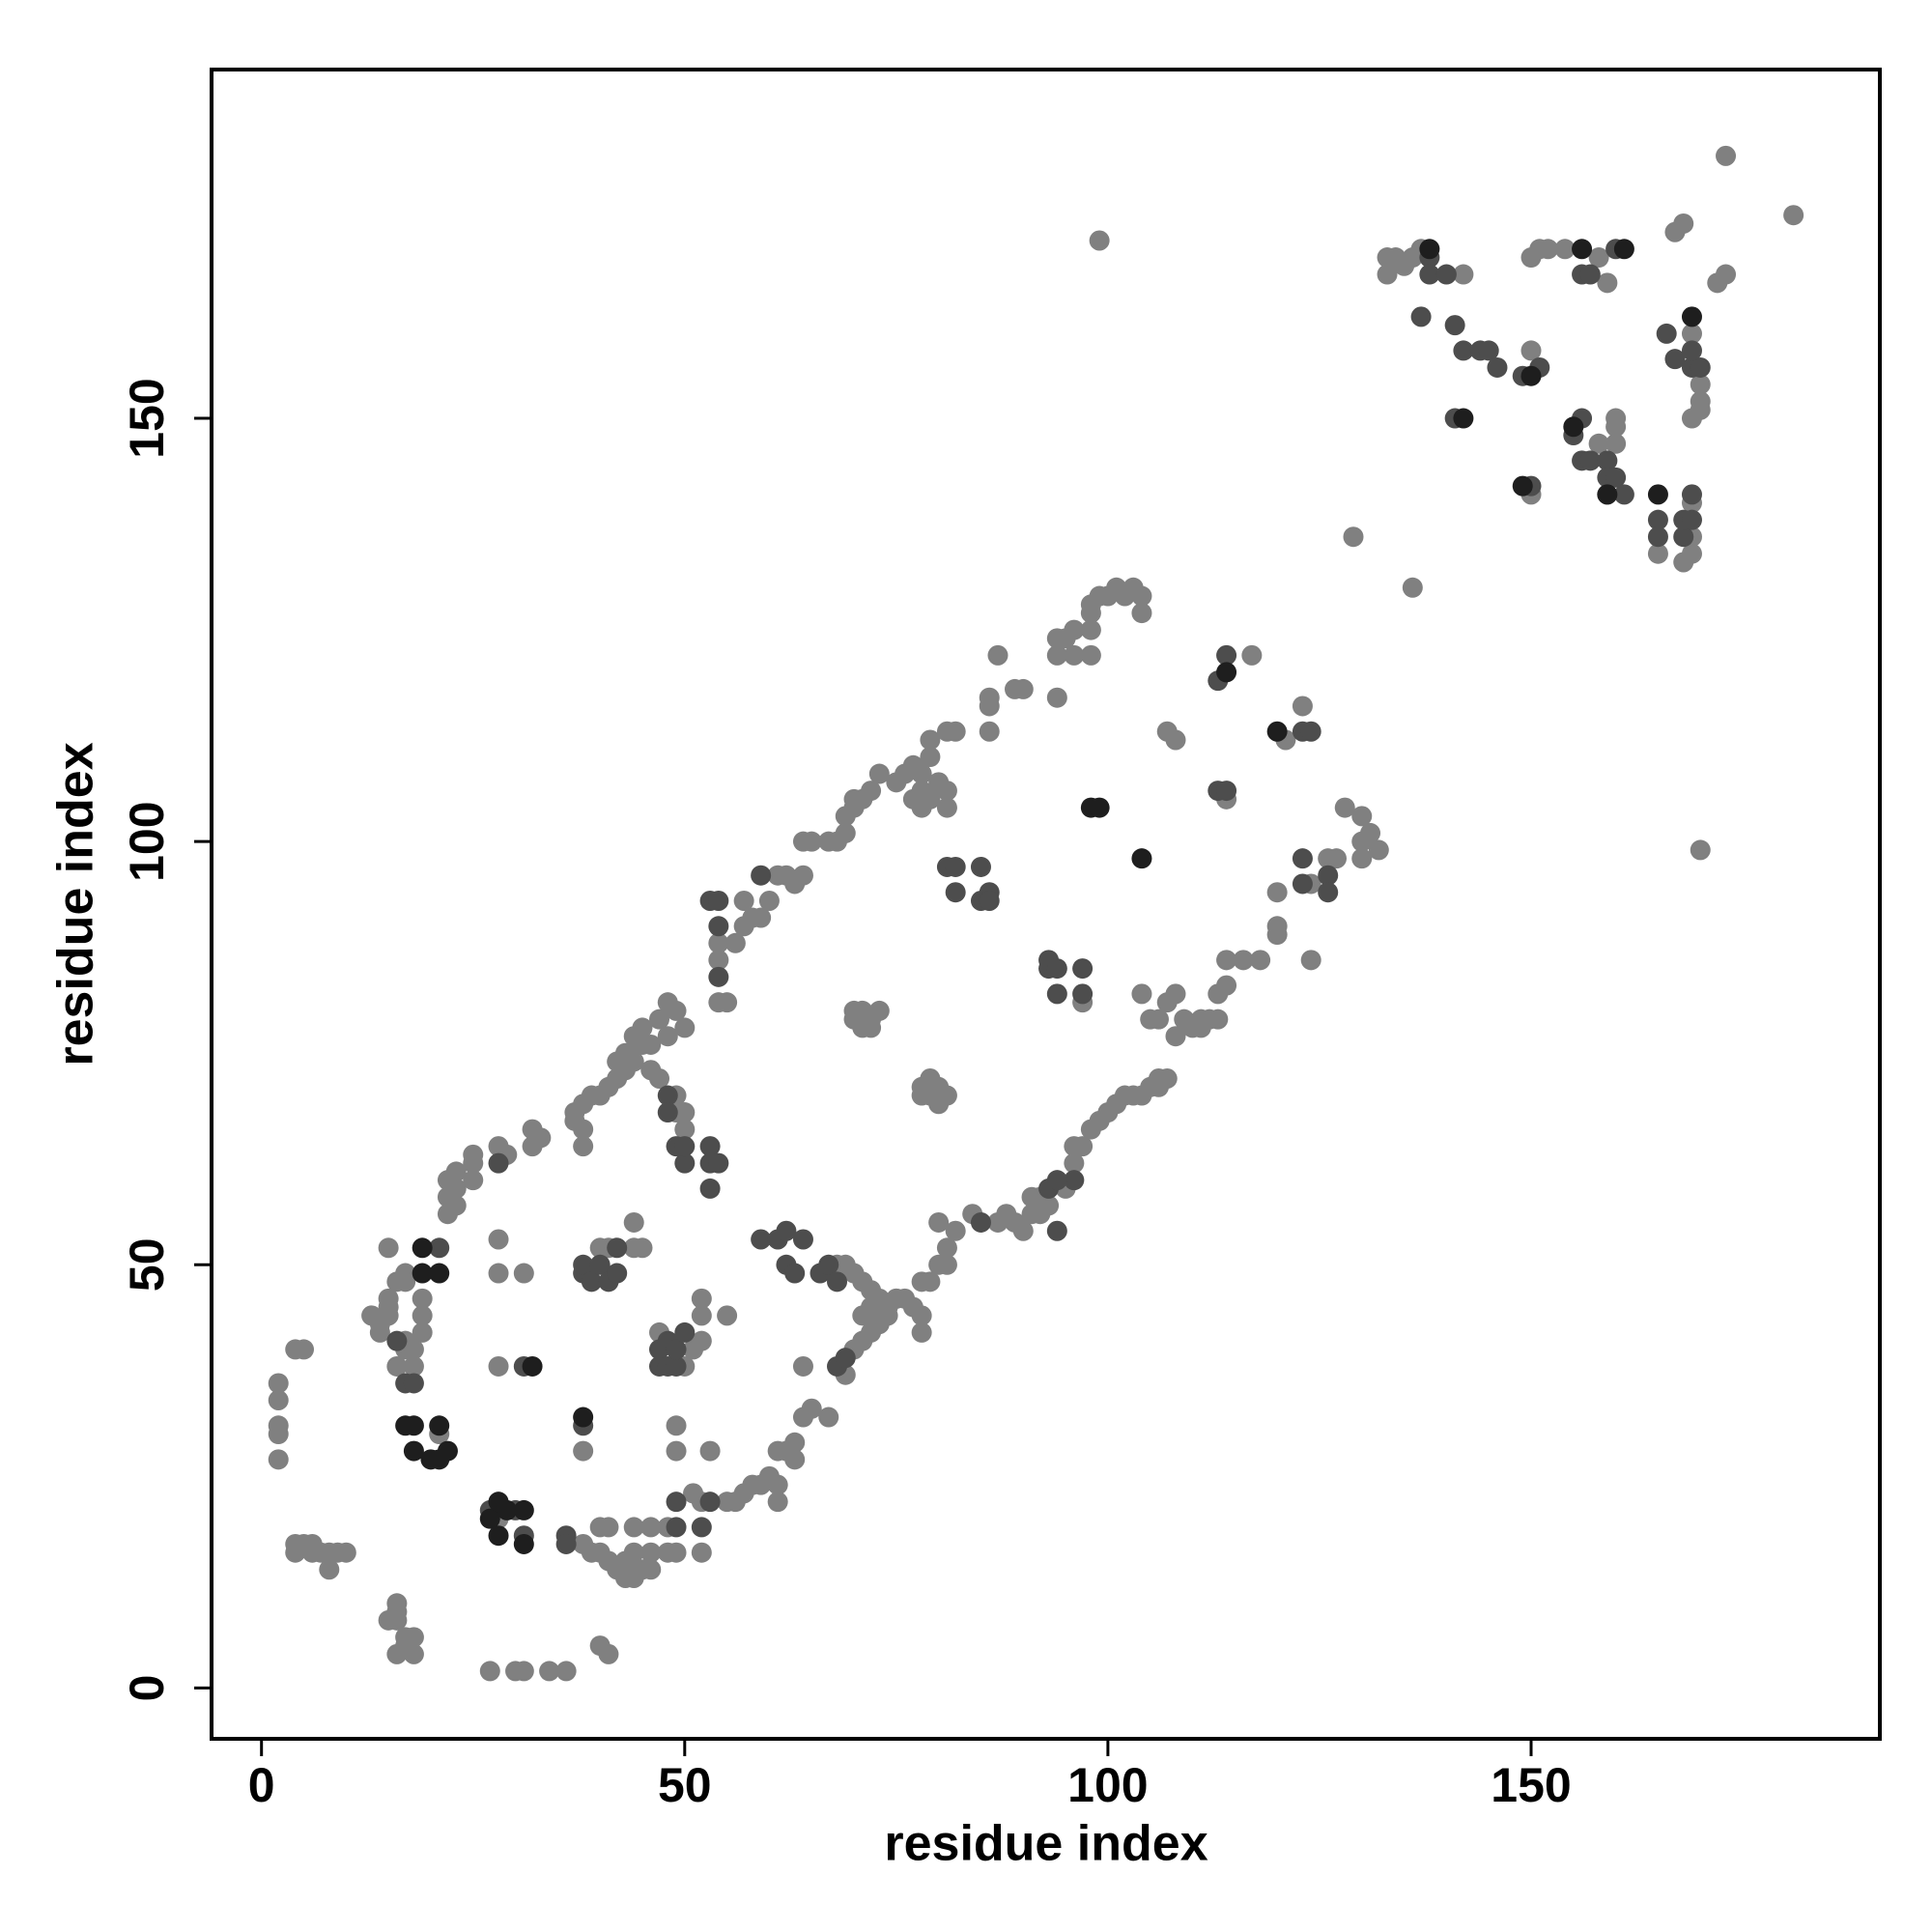  Describe the element at coordinates (1107, 1785) in the screenshot. I see `x-tick-label: 100` at that location.